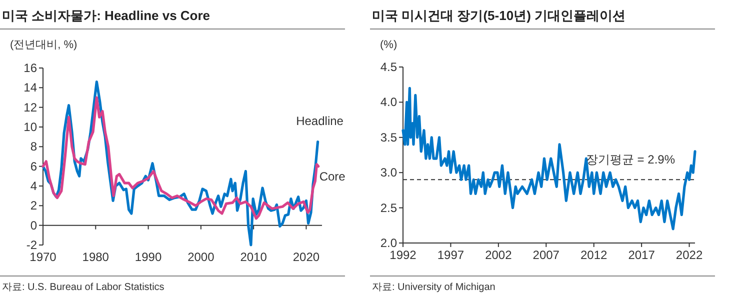  I want to click on x-tick-label: 2007, so click(546, 255).